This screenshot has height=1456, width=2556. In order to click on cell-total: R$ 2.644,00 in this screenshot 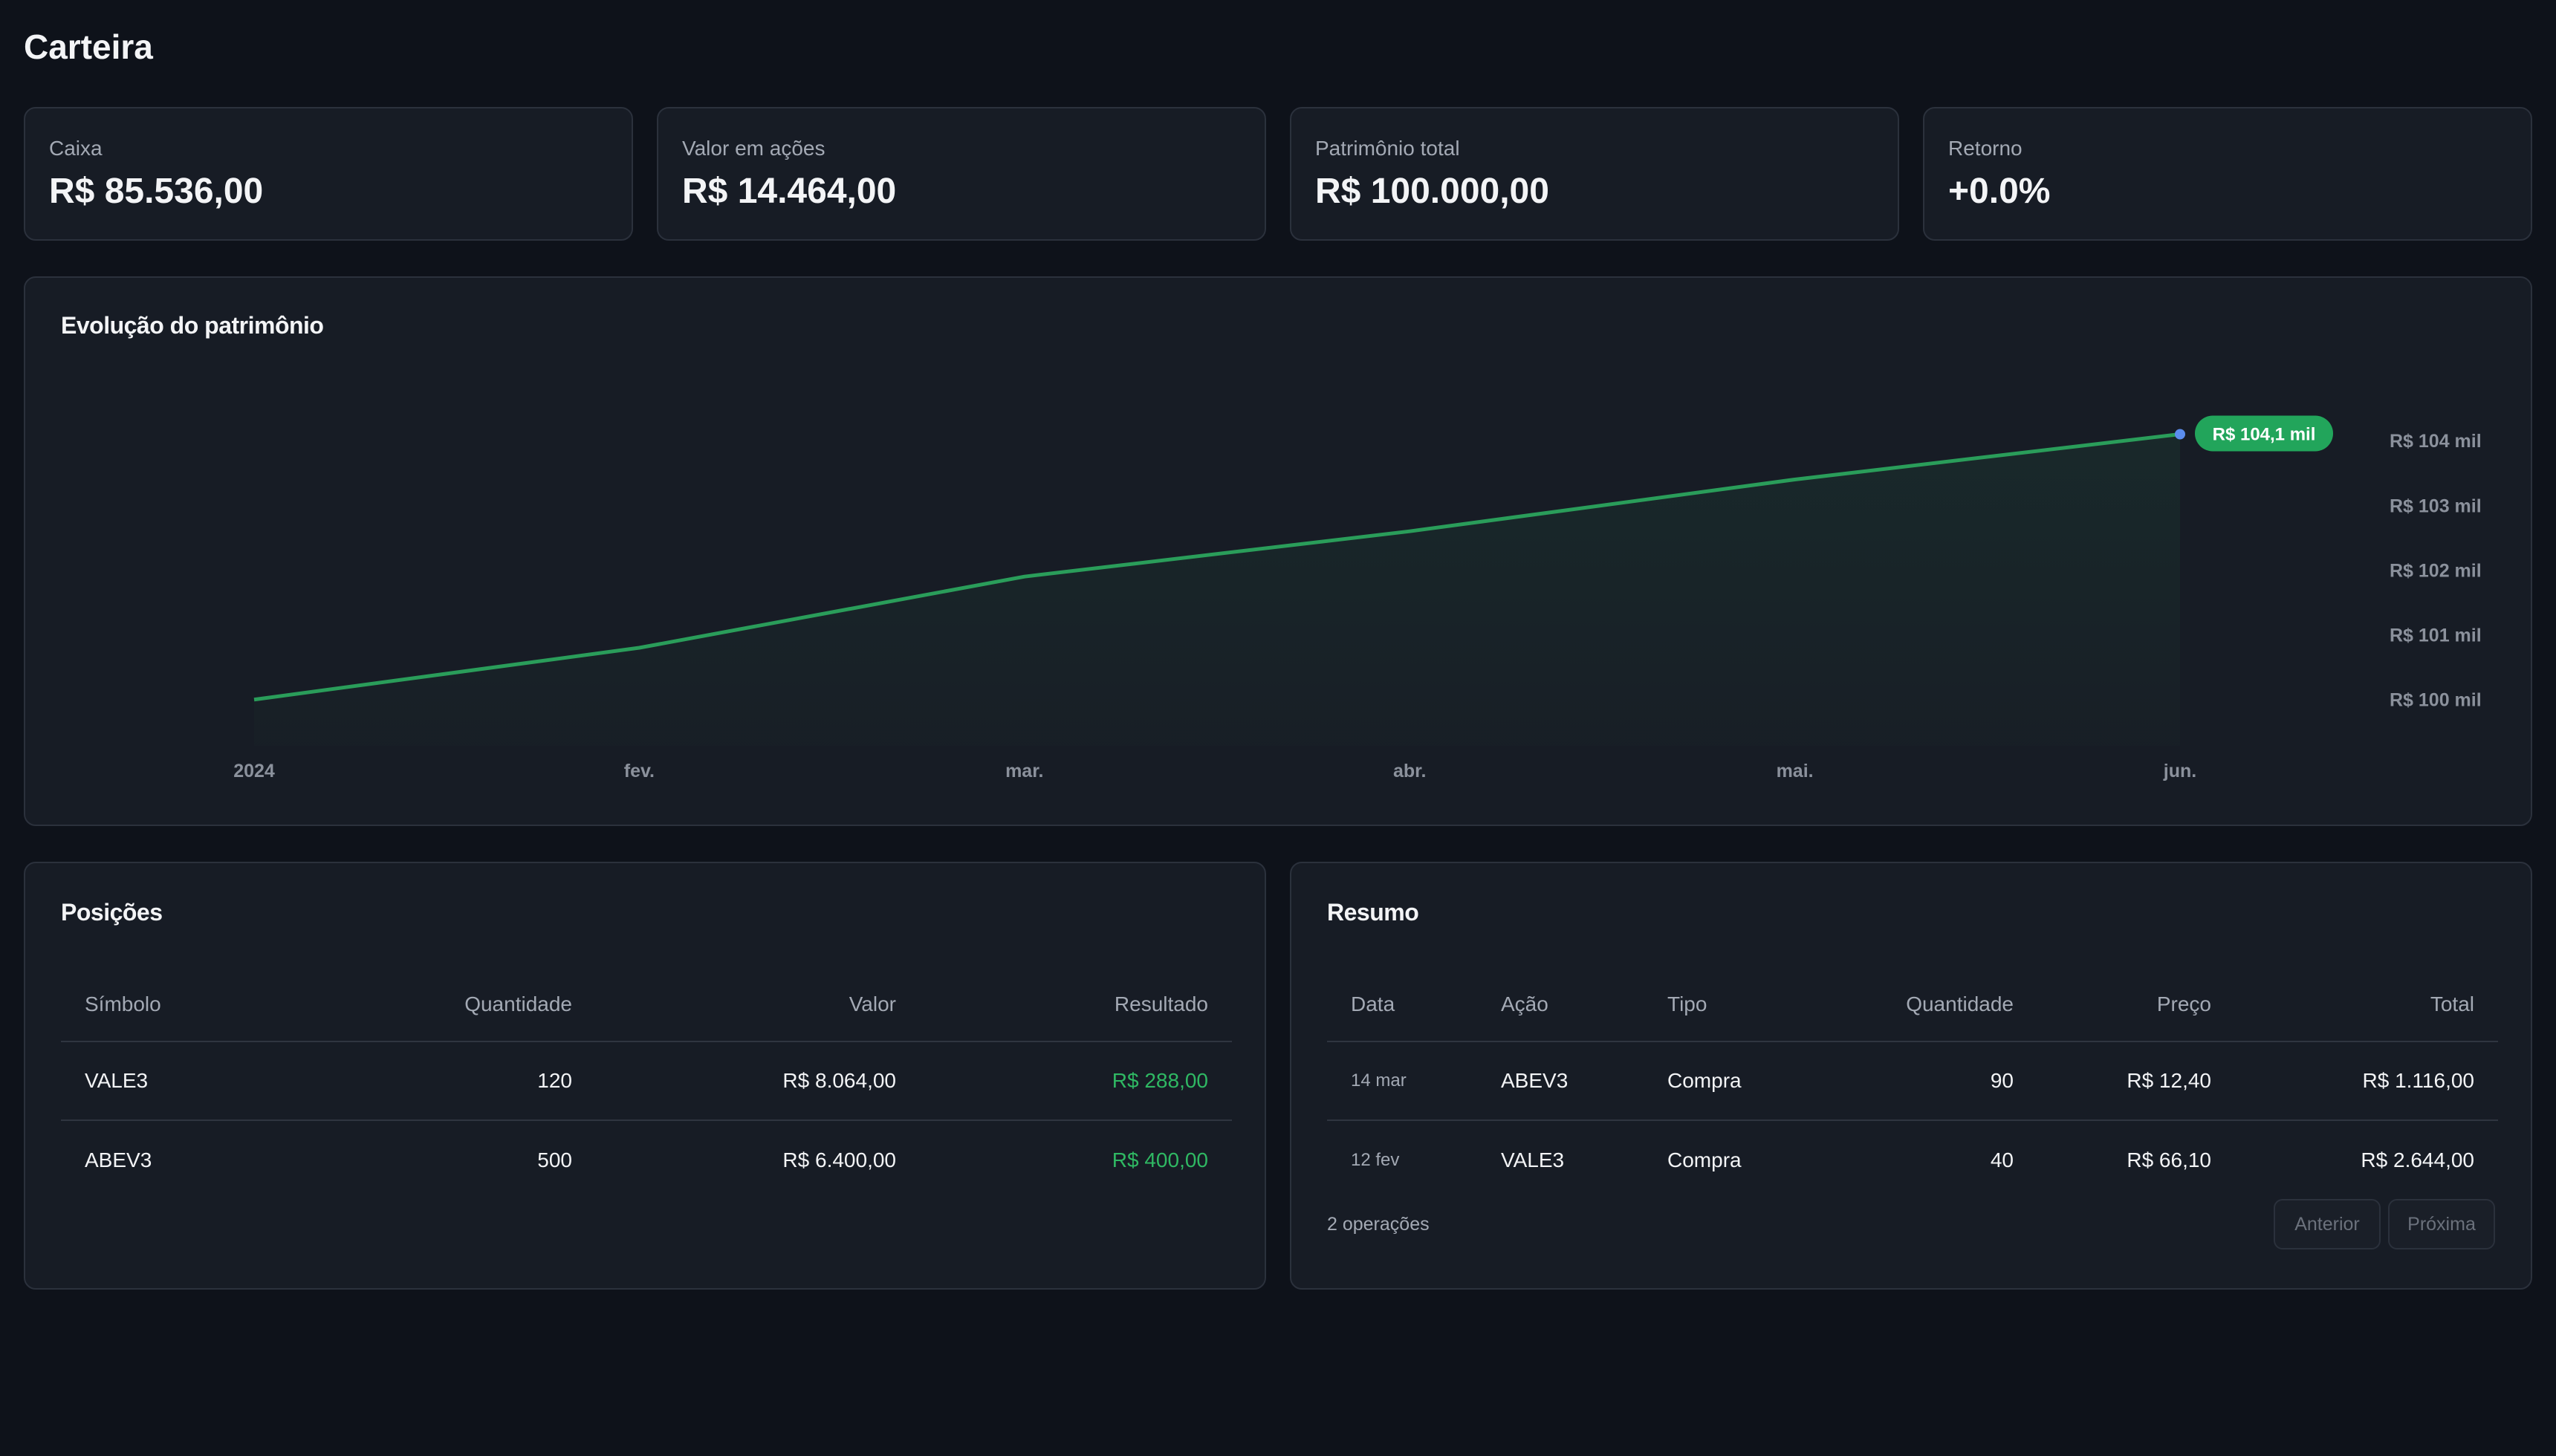, I will do `click(2366, 1159)`.